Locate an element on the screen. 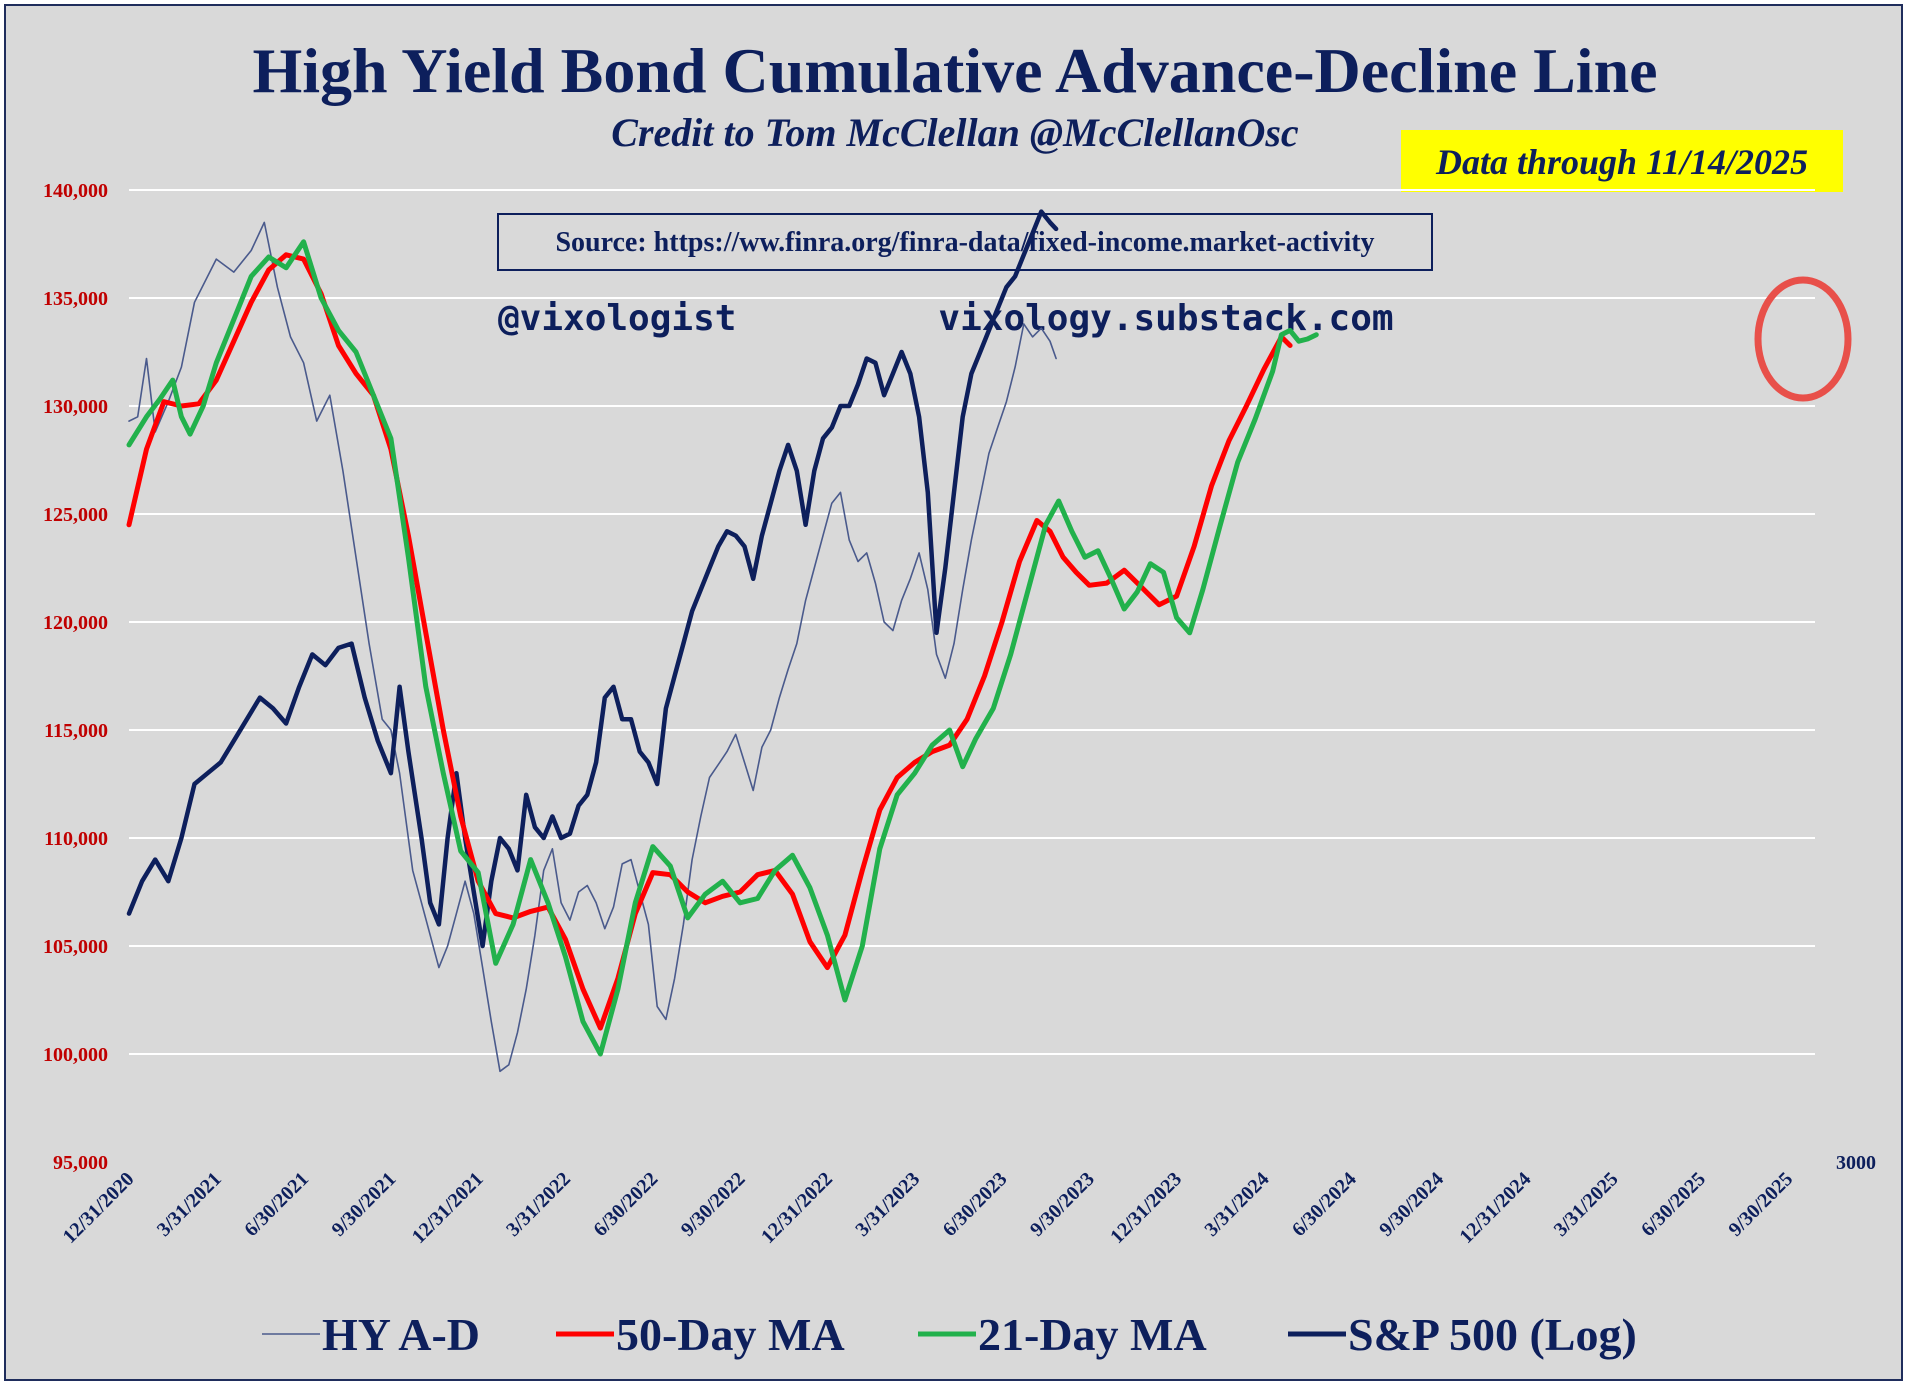  legend-label: HY A-D is located at coordinates (401, 1334).